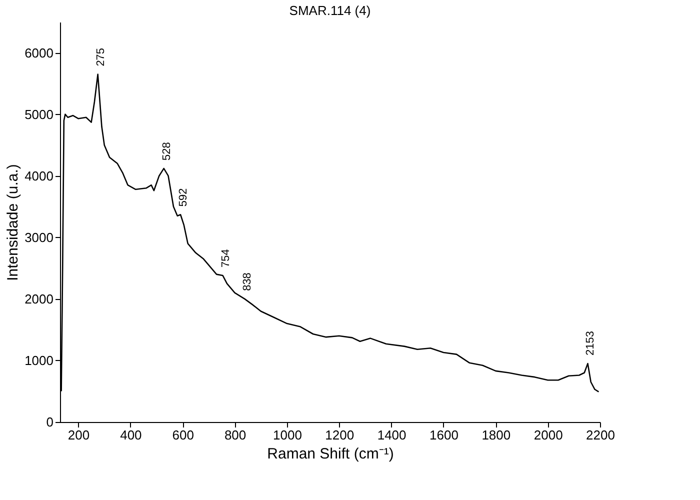 Image resolution: width=700 pixels, height=500 pixels. What do you see at coordinates (444, 435) in the screenshot?
I see `x-tick-label: 1600` at bounding box center [444, 435].